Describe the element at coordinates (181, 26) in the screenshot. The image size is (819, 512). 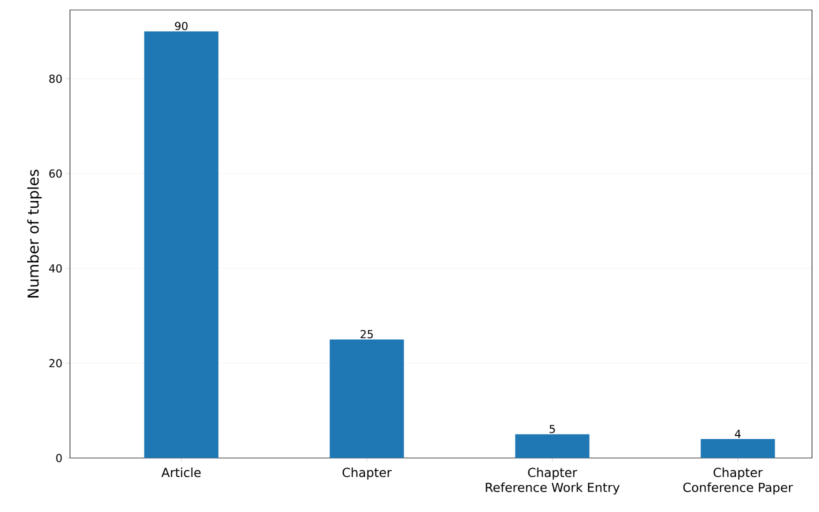
I see `data-label: 90` at that location.